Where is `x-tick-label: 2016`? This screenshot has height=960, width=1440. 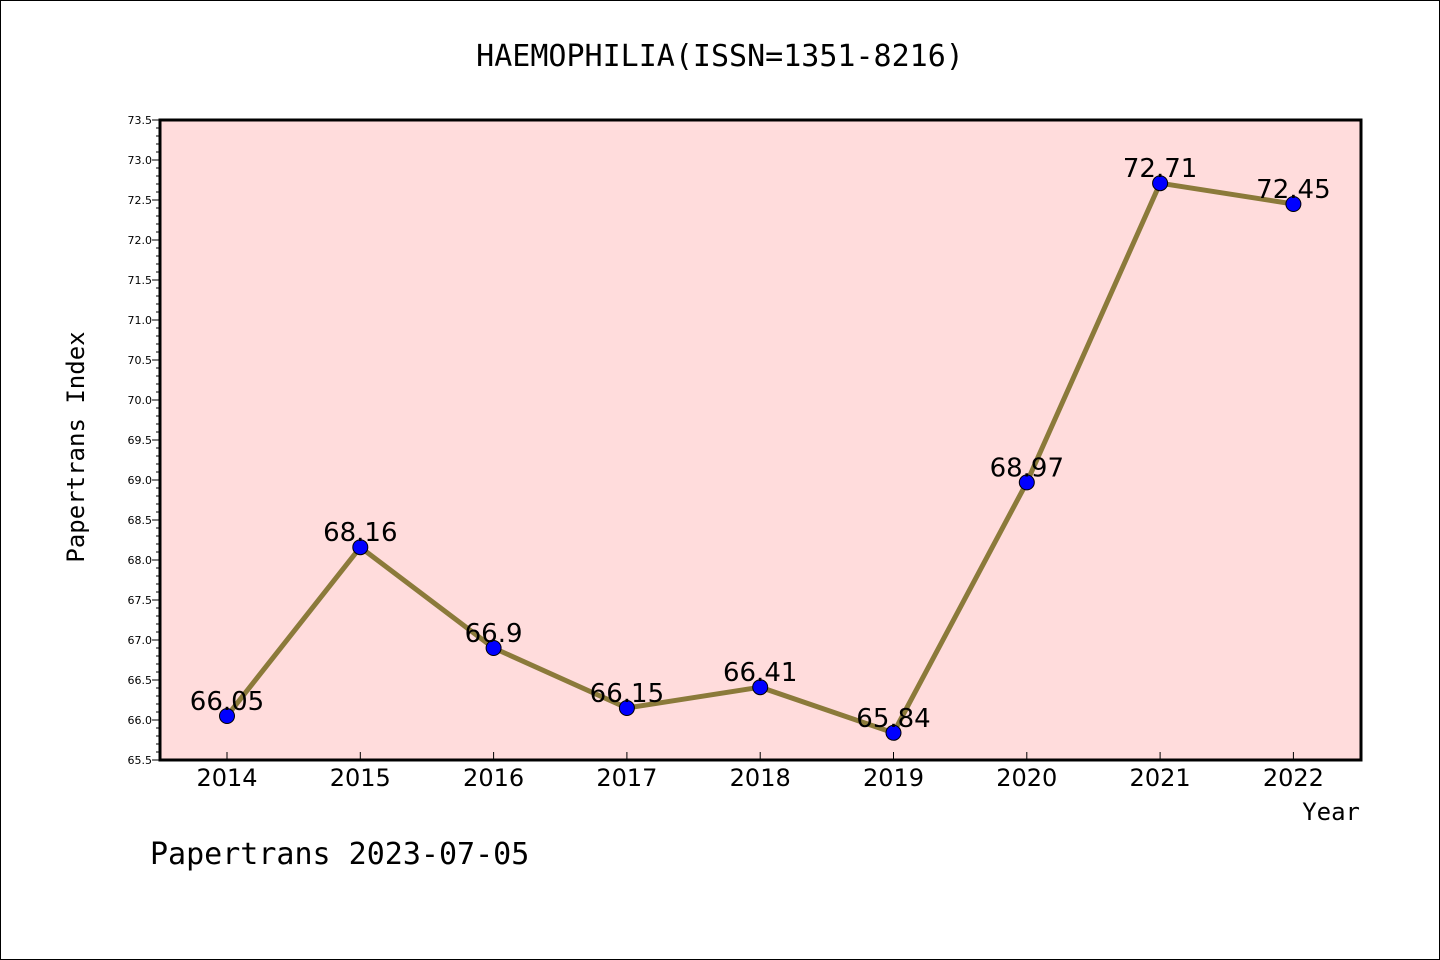 x-tick-label: 2016 is located at coordinates (493, 778).